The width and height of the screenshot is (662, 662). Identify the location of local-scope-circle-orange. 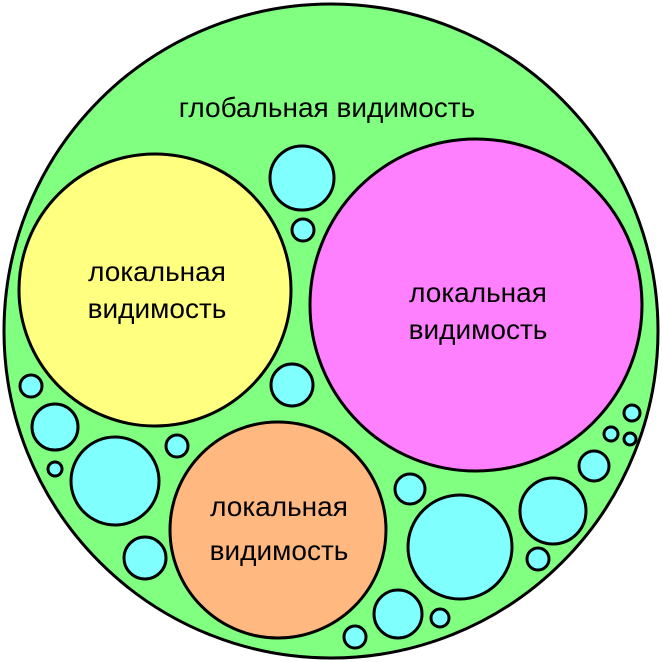
(278, 530).